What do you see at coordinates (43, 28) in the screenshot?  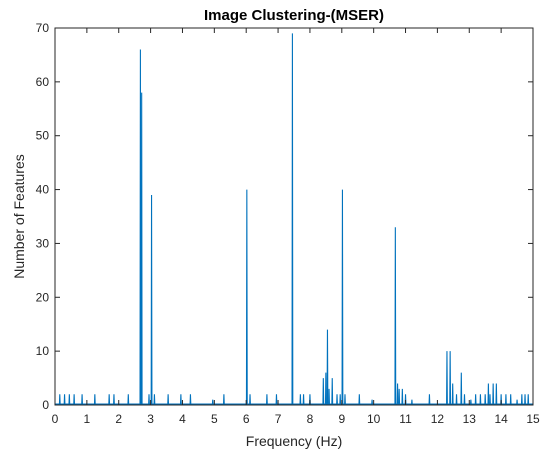 I see `y-tick-label: 70` at bounding box center [43, 28].